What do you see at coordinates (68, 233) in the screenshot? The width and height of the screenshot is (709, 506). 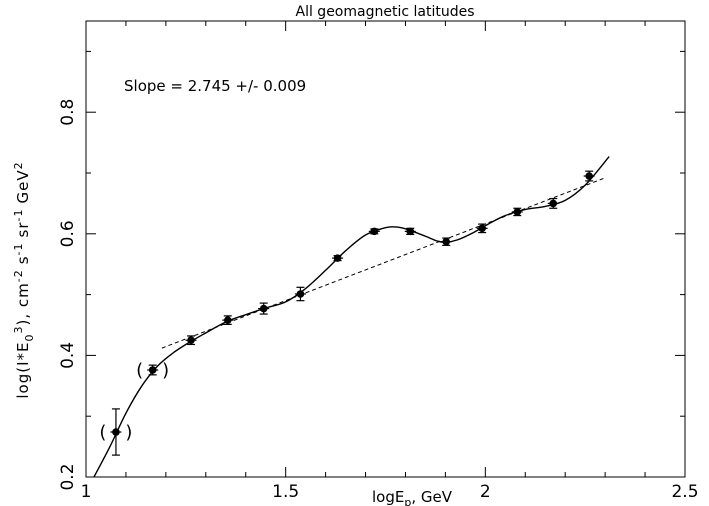 I see `y-tick-label: 0.6` at bounding box center [68, 233].